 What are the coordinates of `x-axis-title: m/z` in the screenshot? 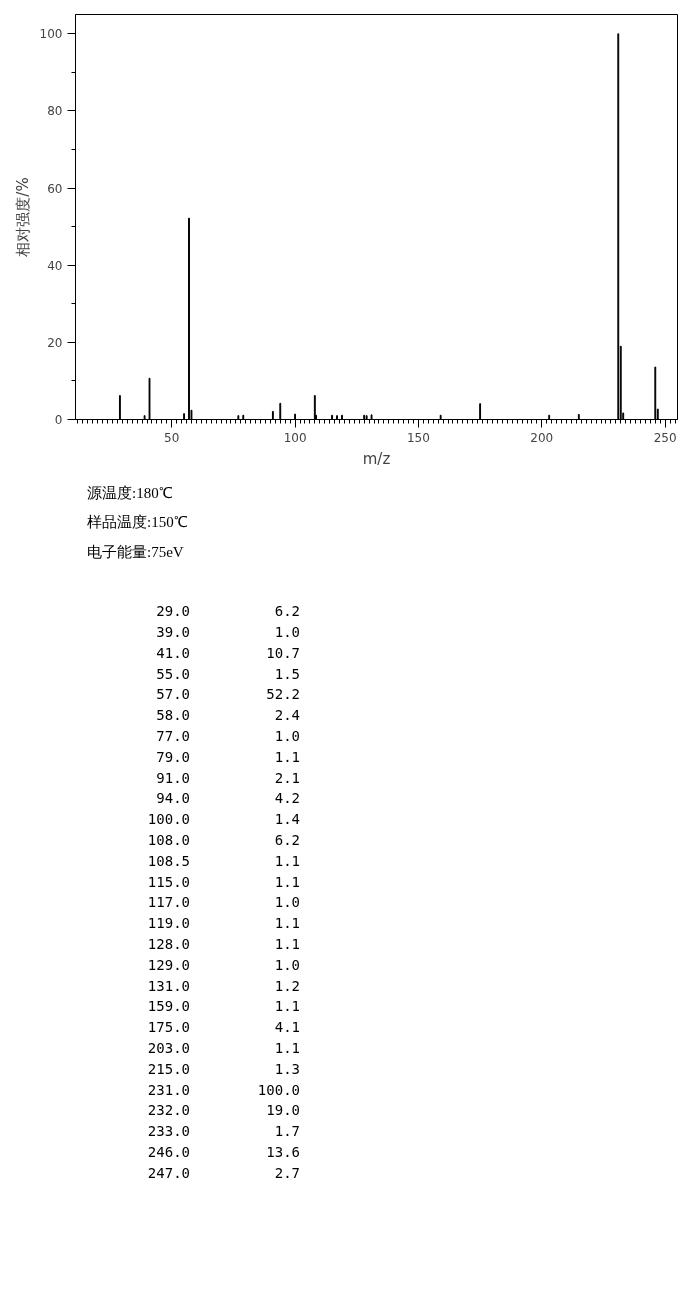 It's located at (376, 458).